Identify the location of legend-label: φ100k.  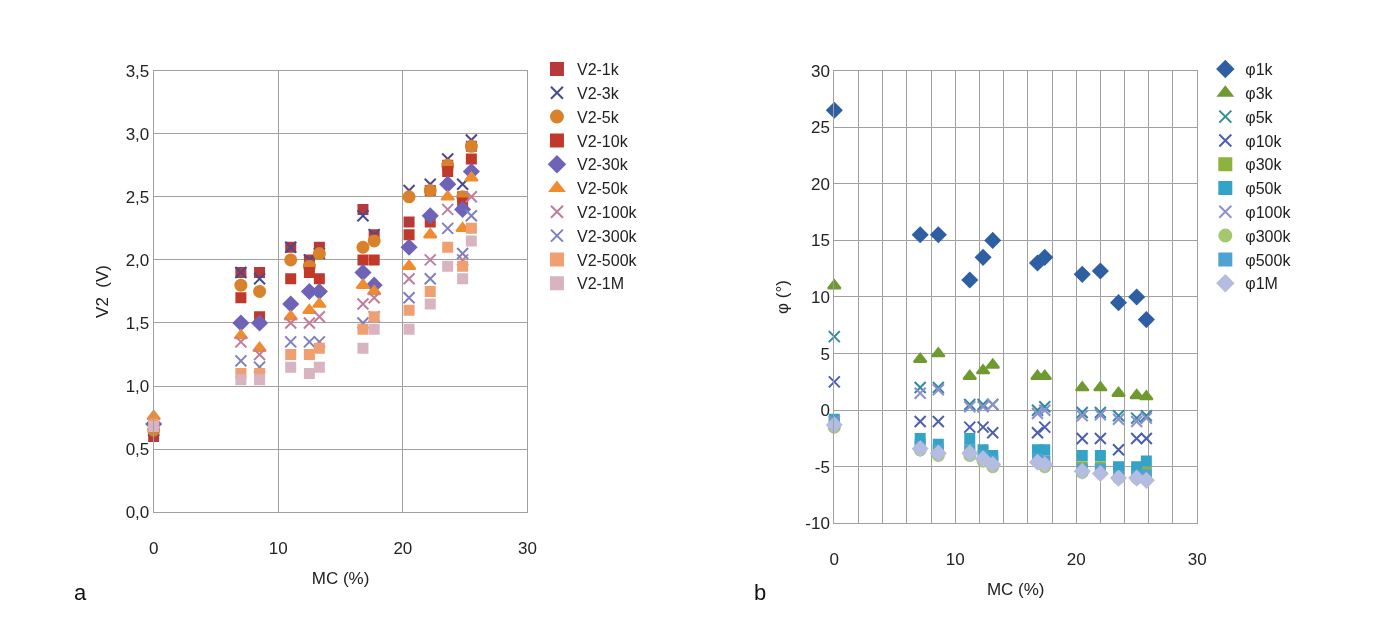
(1268, 213).